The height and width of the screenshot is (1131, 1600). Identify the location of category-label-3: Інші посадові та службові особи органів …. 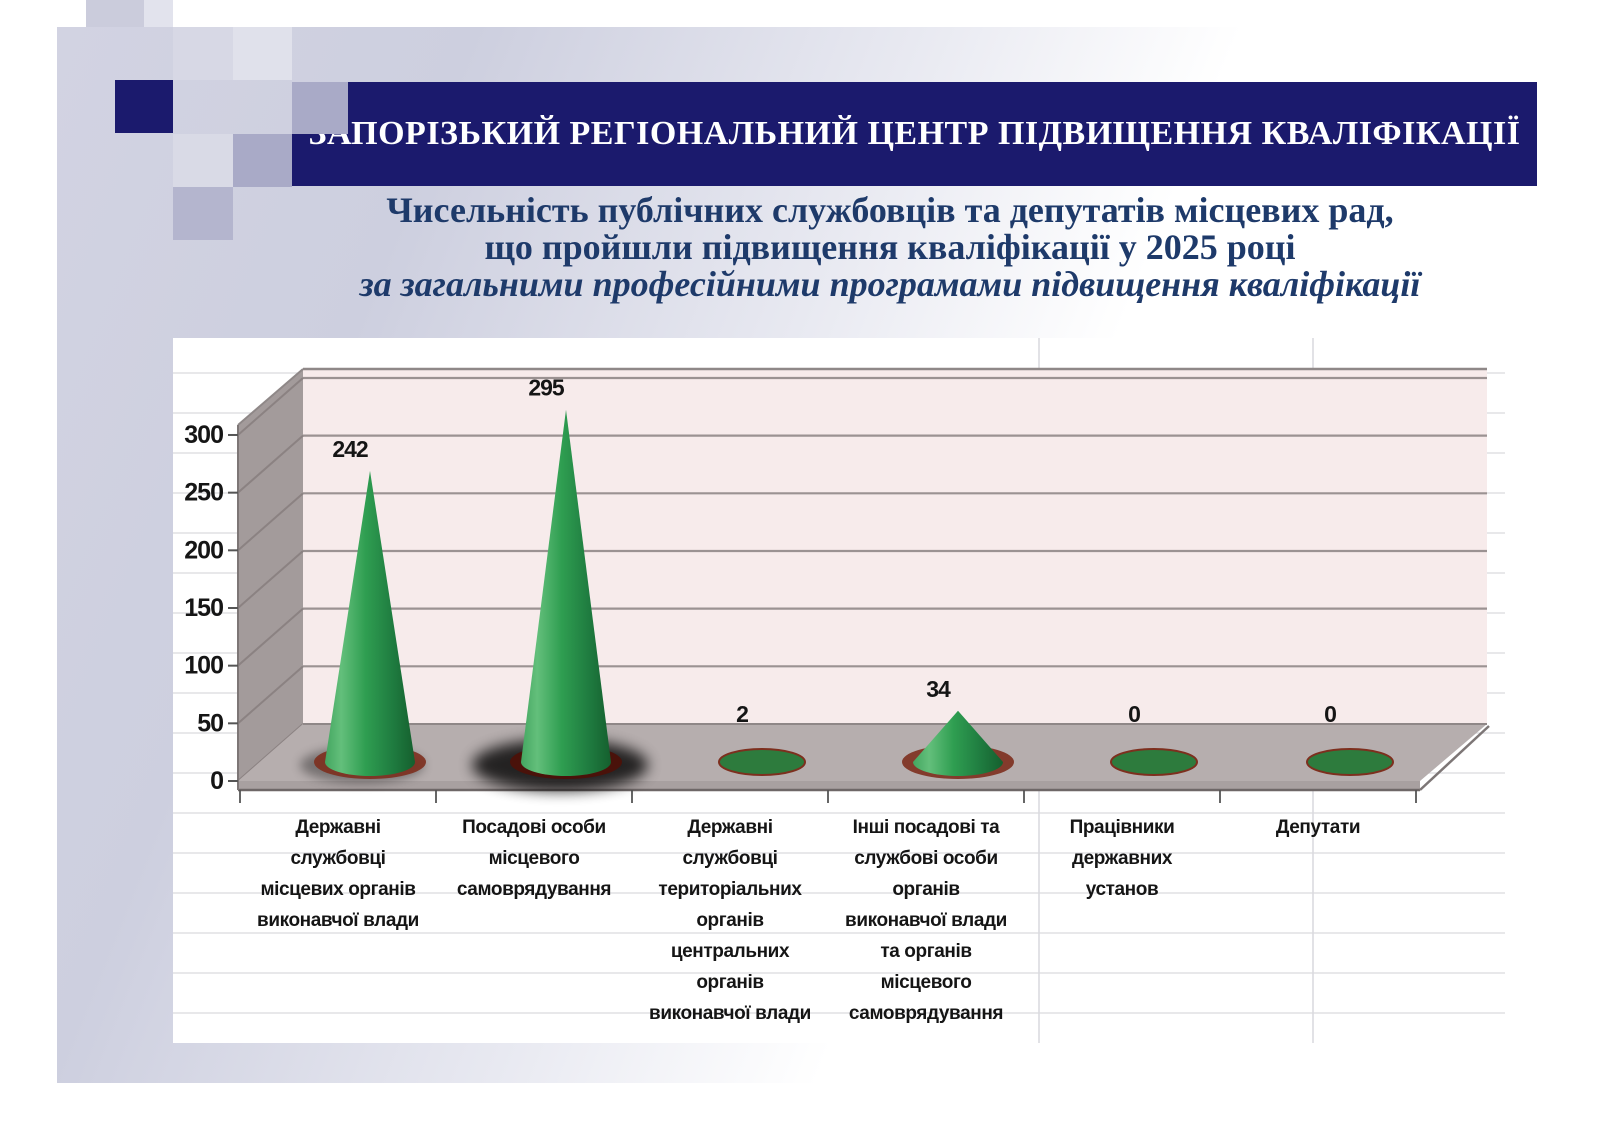
(926, 920).